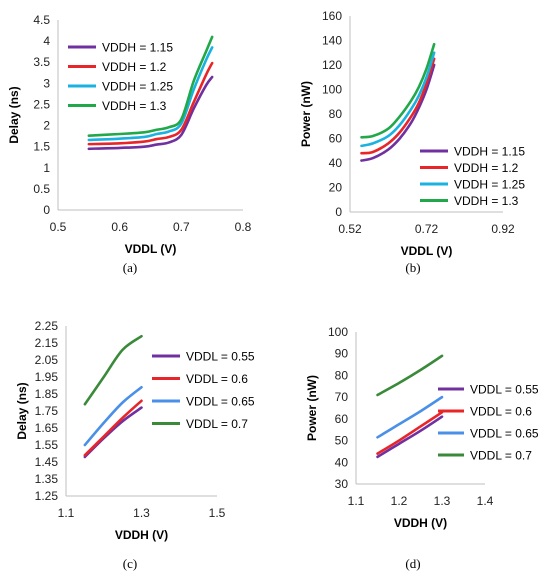  Describe the element at coordinates (47, 343) in the screenshot. I see `y-tick-label: 2.15` at that location.